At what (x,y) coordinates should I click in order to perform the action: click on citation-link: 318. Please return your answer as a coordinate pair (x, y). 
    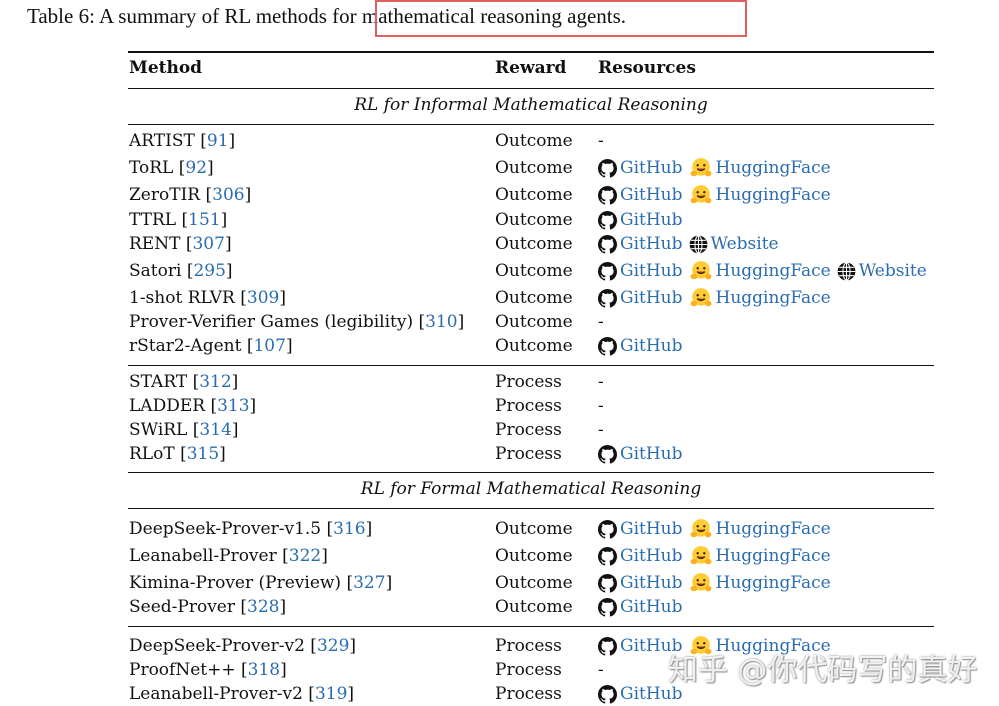
    Looking at the image, I should click on (264, 670).